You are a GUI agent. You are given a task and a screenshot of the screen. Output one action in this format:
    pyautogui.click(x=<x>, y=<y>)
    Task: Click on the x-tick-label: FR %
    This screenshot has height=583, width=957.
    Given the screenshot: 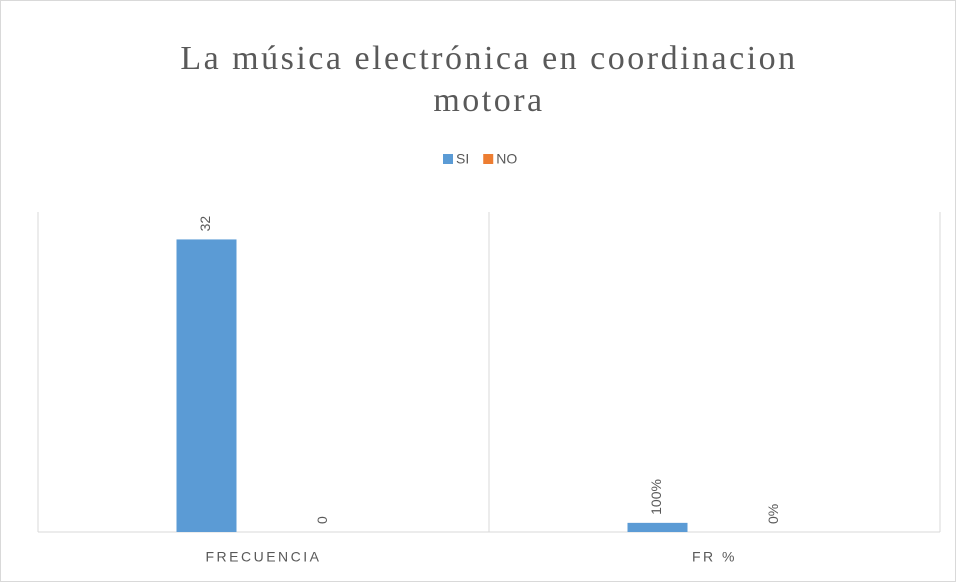 What is the action you would take?
    pyautogui.click(x=714, y=557)
    